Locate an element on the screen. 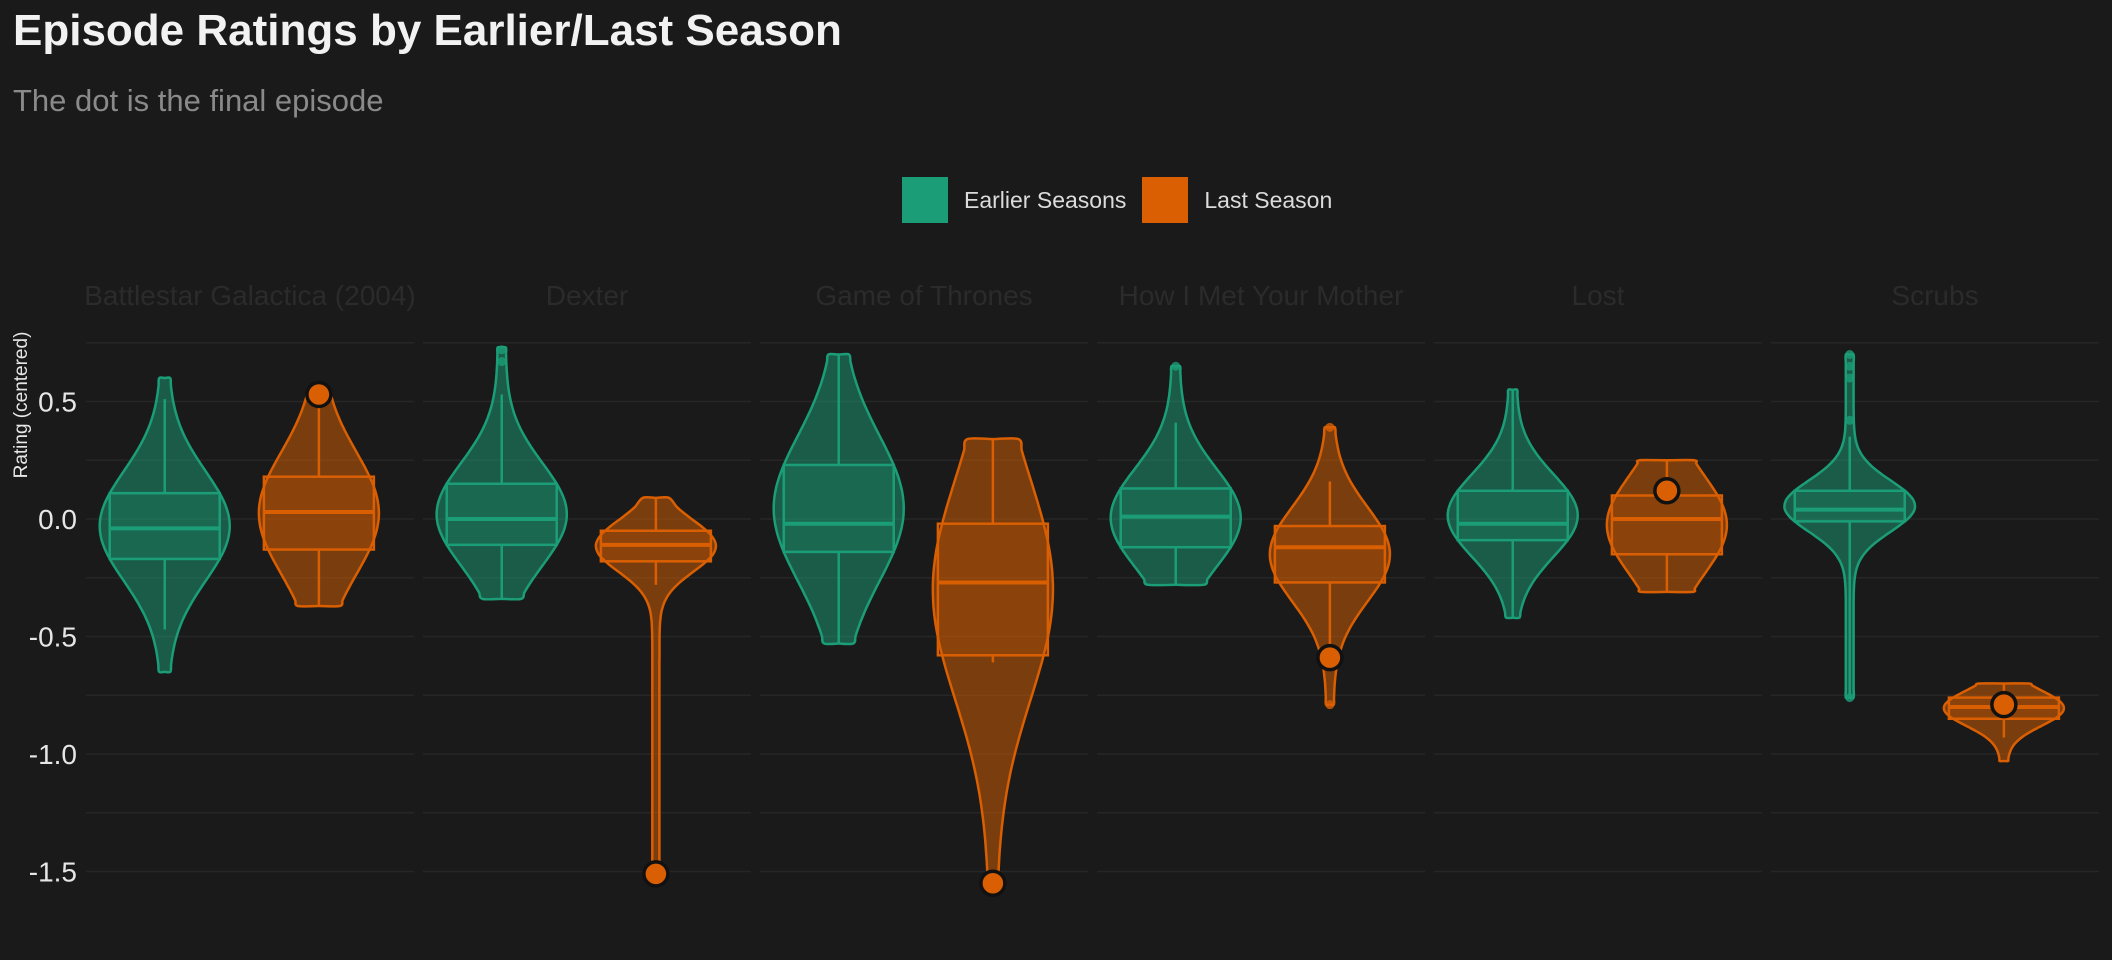 The width and height of the screenshot is (2112, 960). legend-item-earlier: Earlier Seasons is located at coordinates (1014, 200).